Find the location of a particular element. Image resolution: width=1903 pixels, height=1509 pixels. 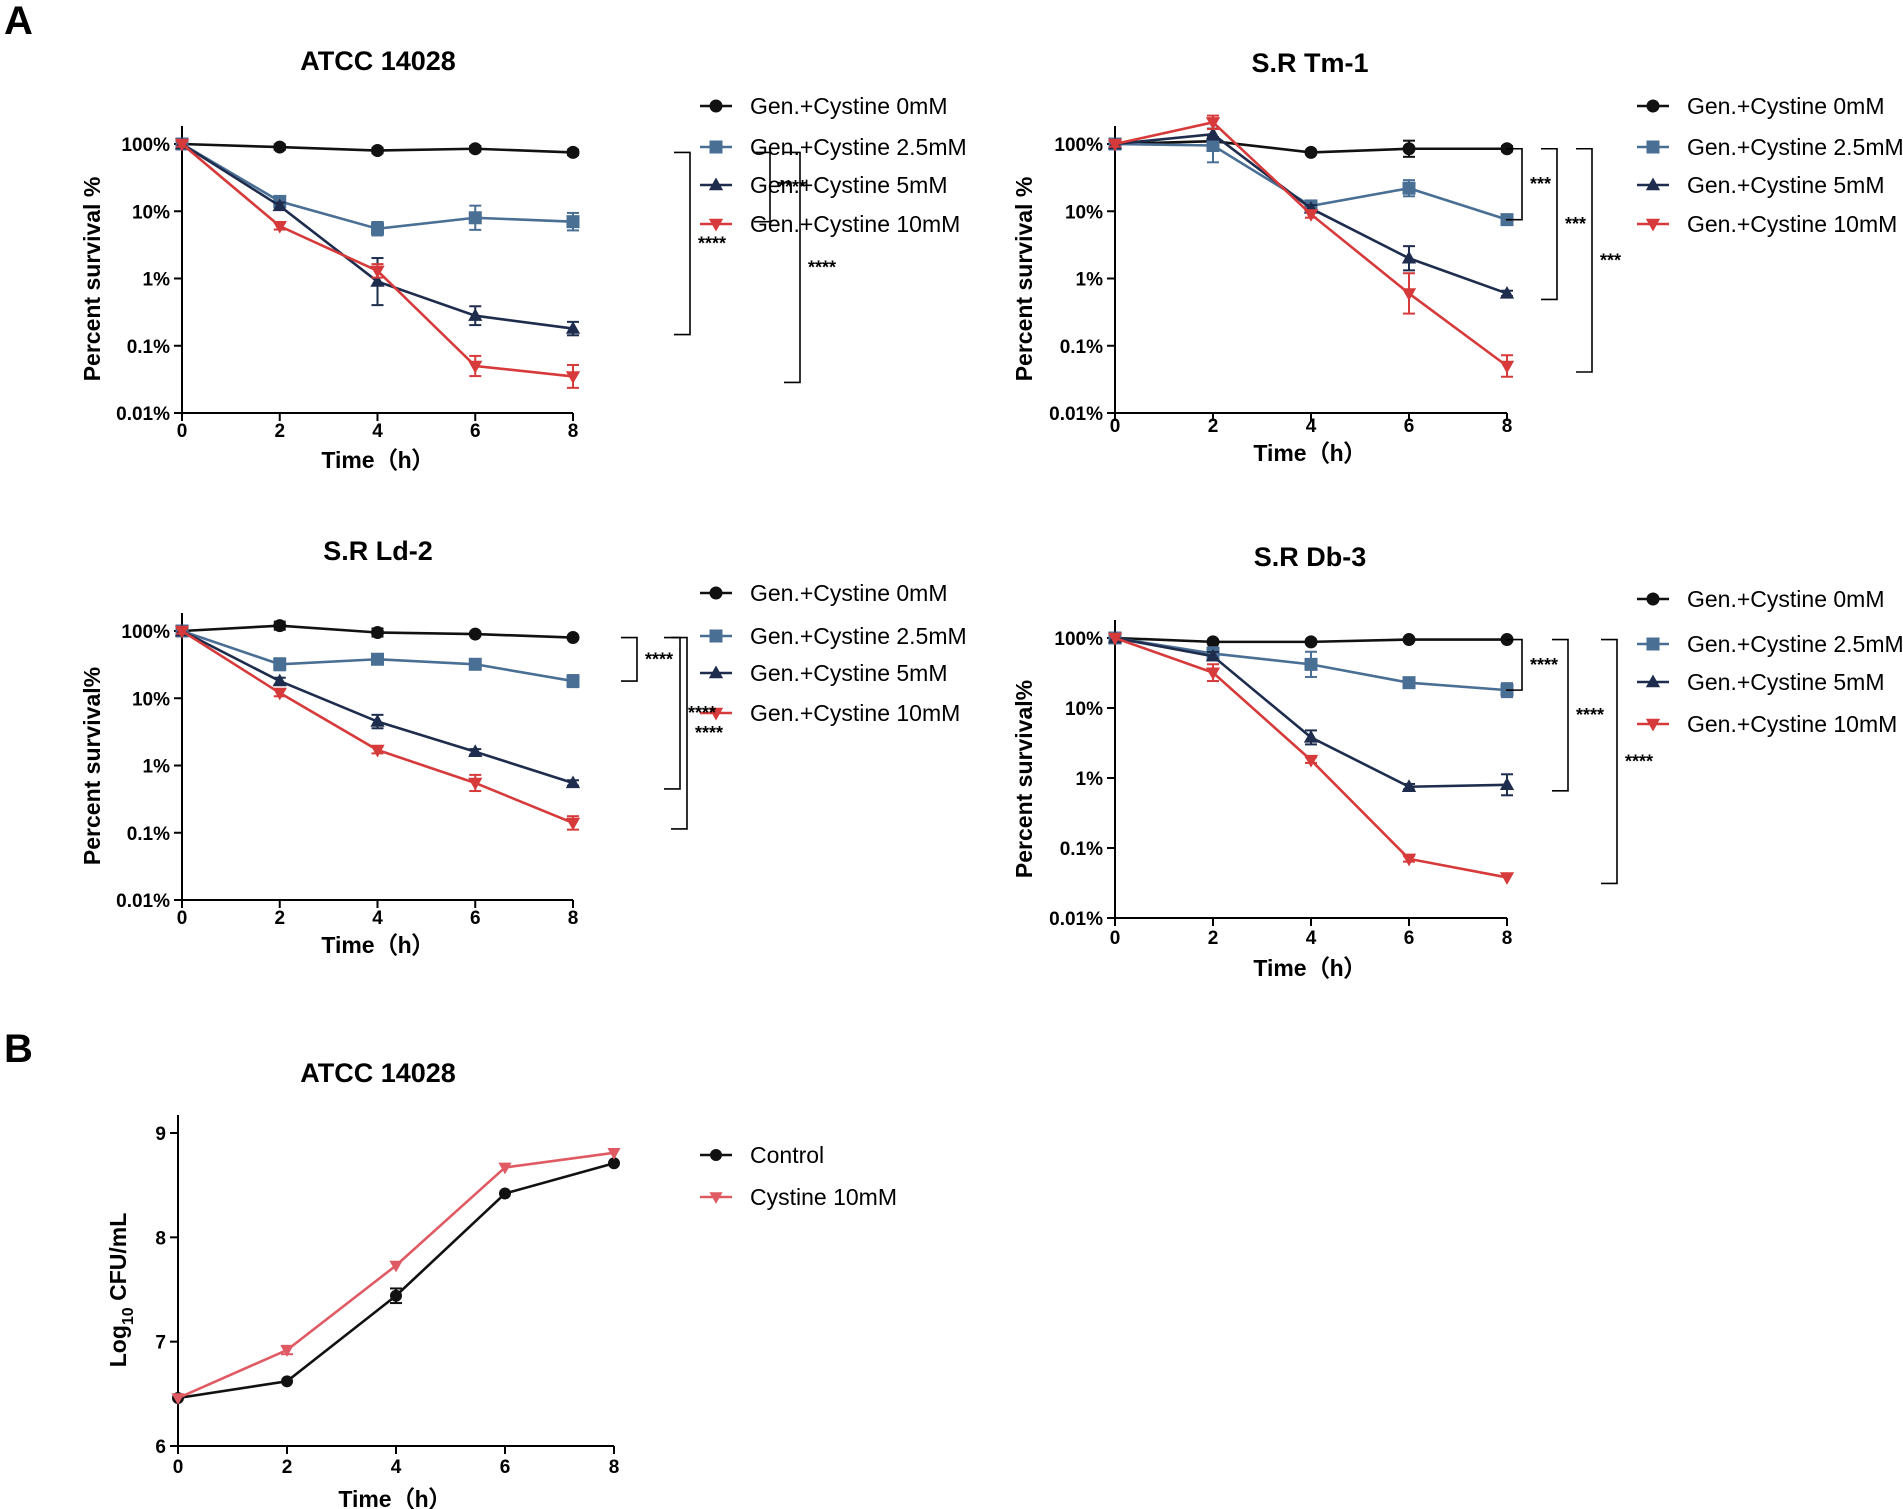

significance-label: *** is located at coordinates (1610, 260).